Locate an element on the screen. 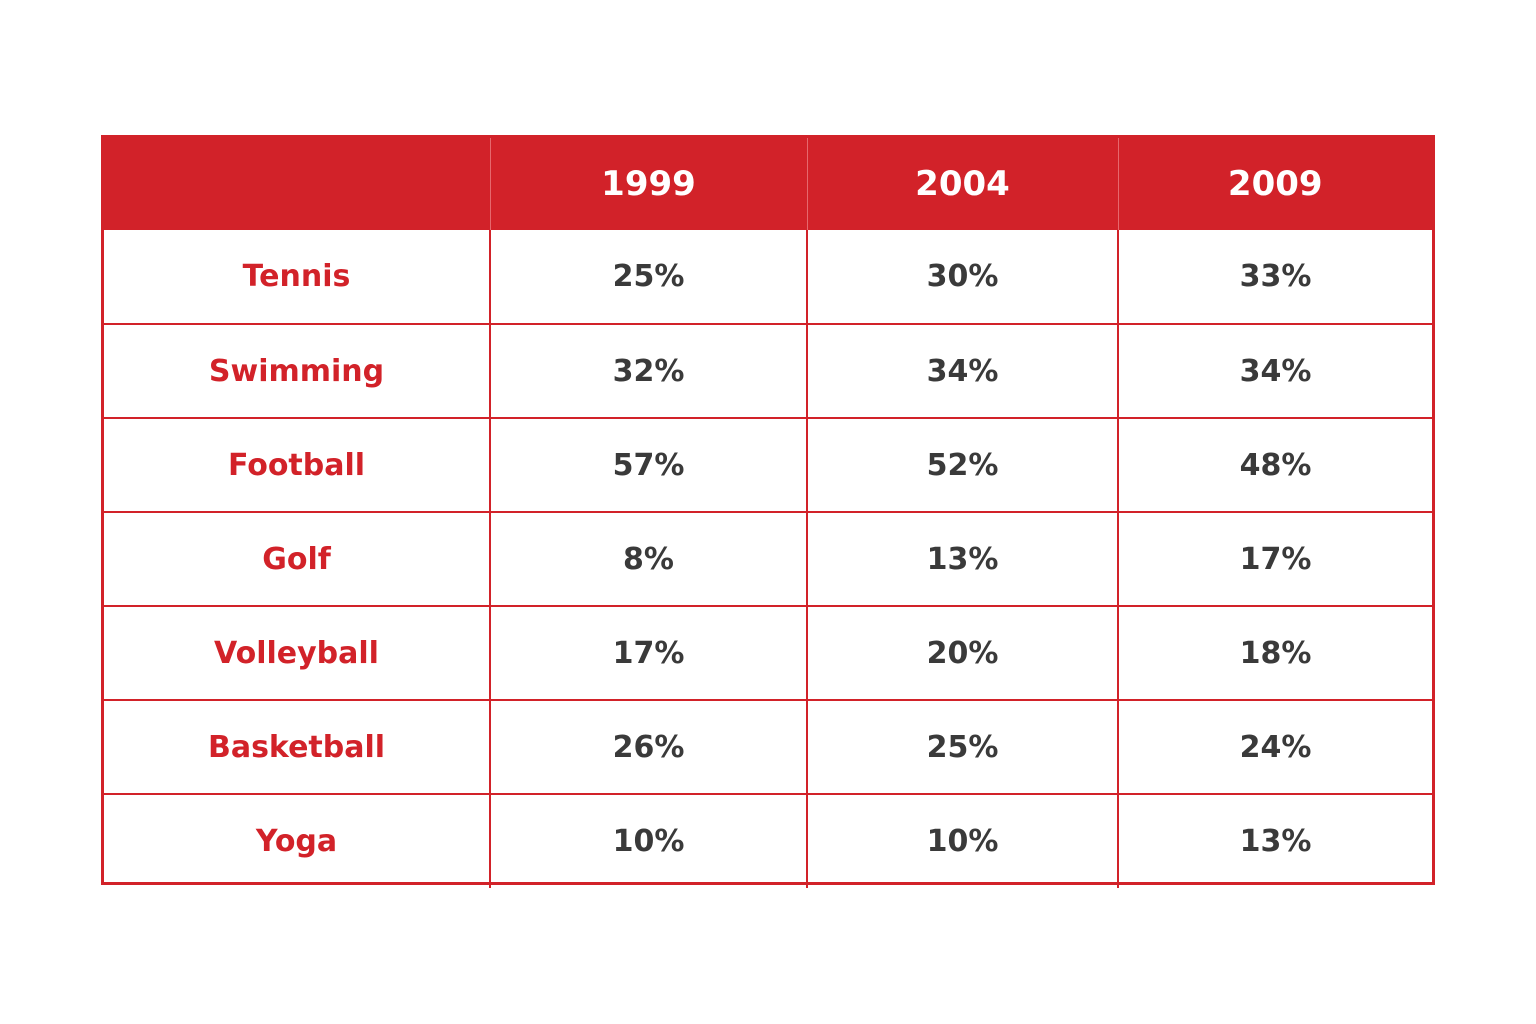  header-corner-cell is located at coordinates (297, 184).